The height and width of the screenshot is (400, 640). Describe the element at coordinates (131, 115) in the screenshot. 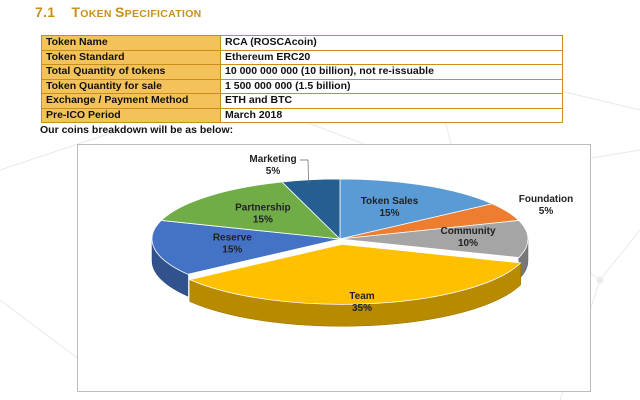

I see `spec-key: Pre-ICO Period` at that location.